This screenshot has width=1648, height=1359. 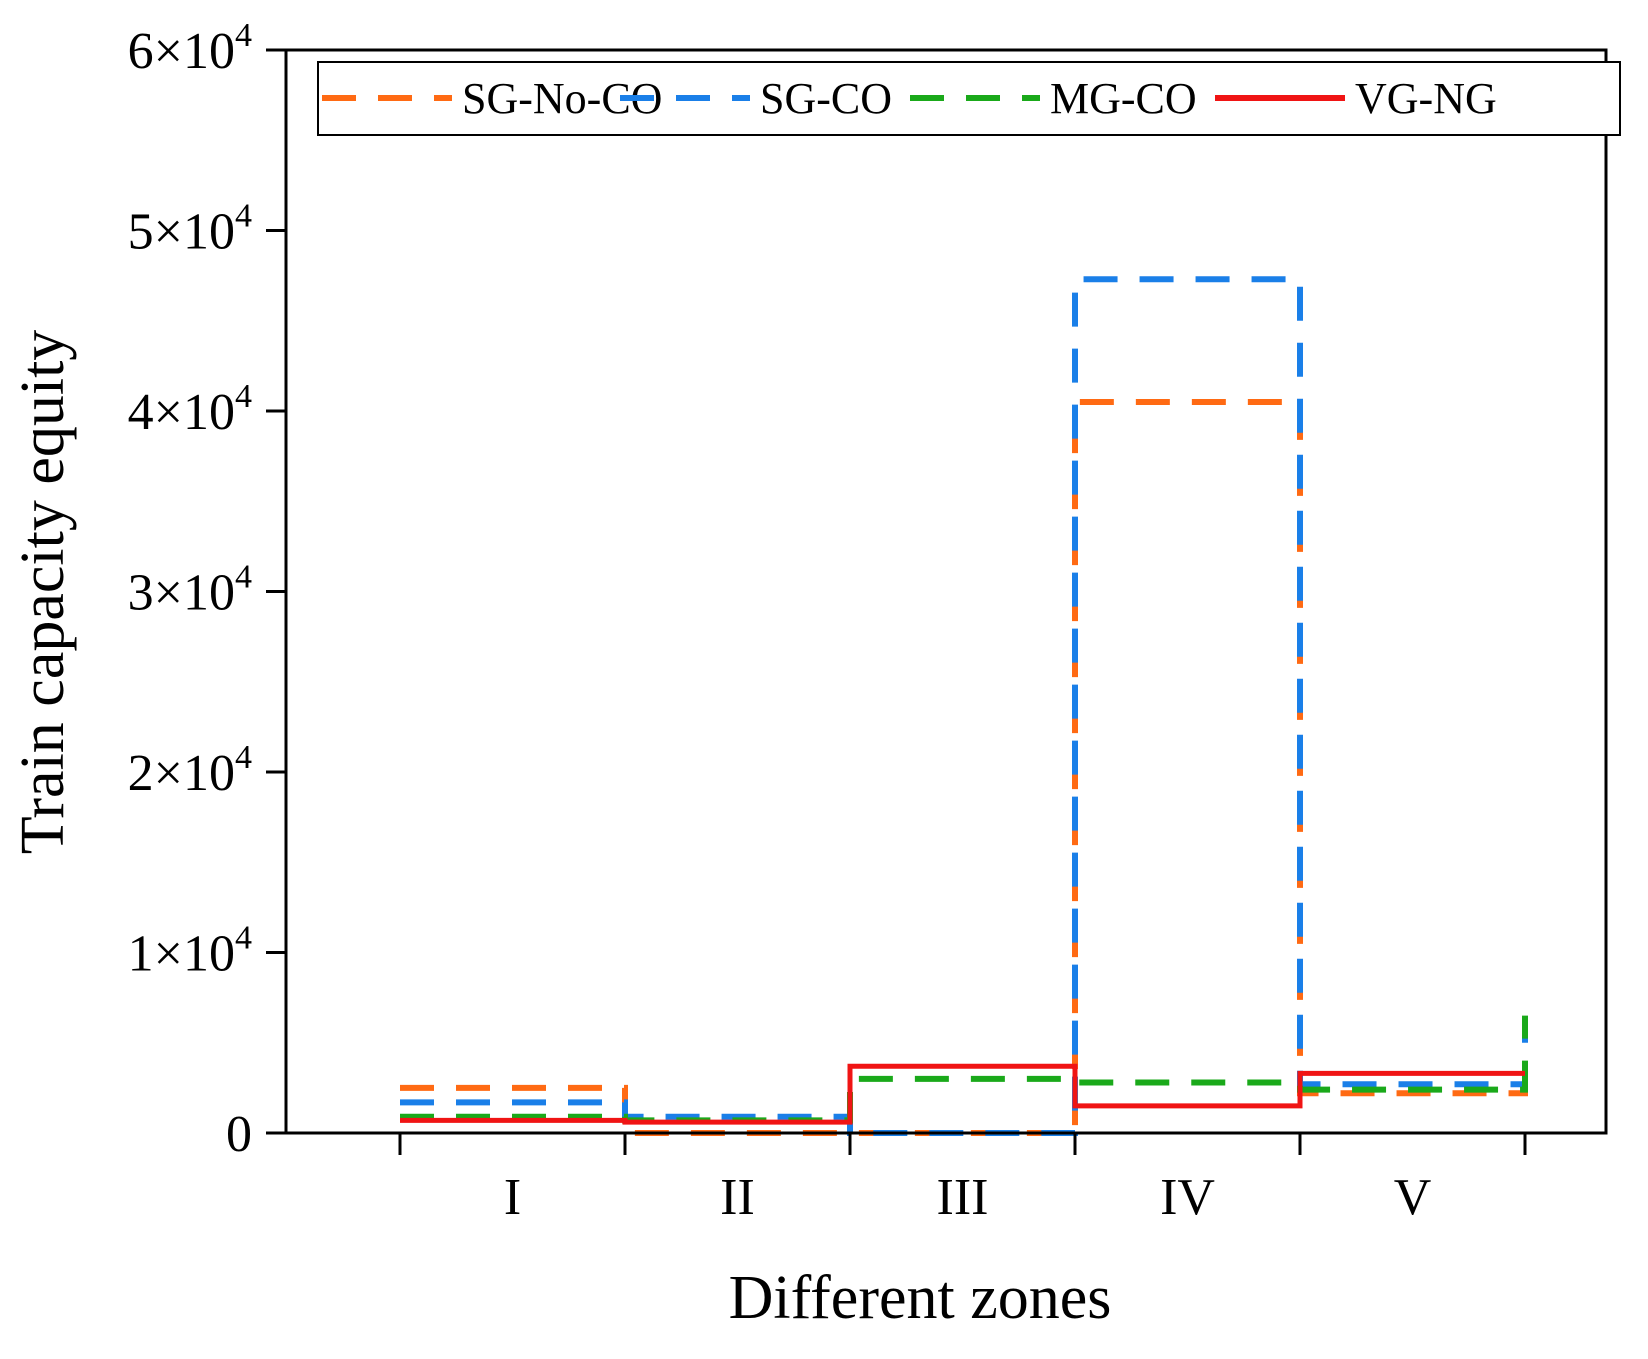 I want to click on y-tick-label: 4×10⁴, so click(x=190, y=409).